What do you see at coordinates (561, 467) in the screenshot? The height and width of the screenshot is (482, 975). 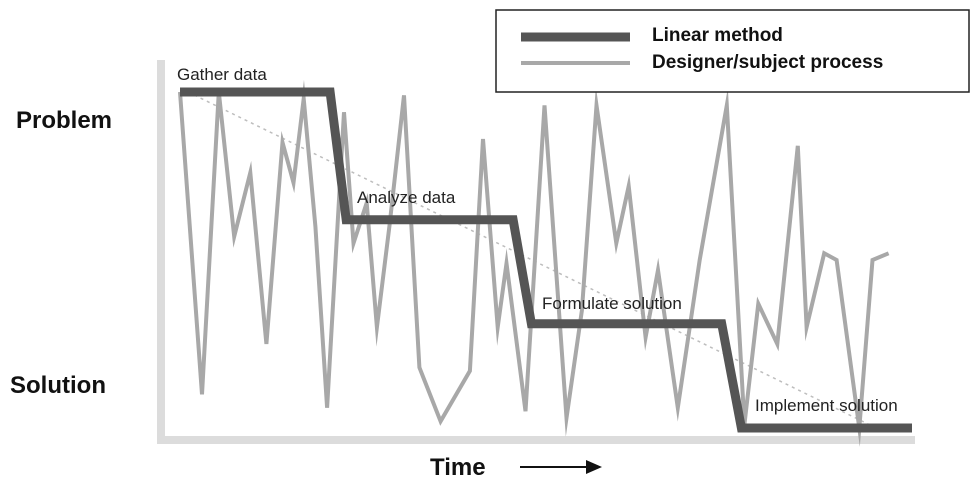 I see `time-arrow-icon` at bounding box center [561, 467].